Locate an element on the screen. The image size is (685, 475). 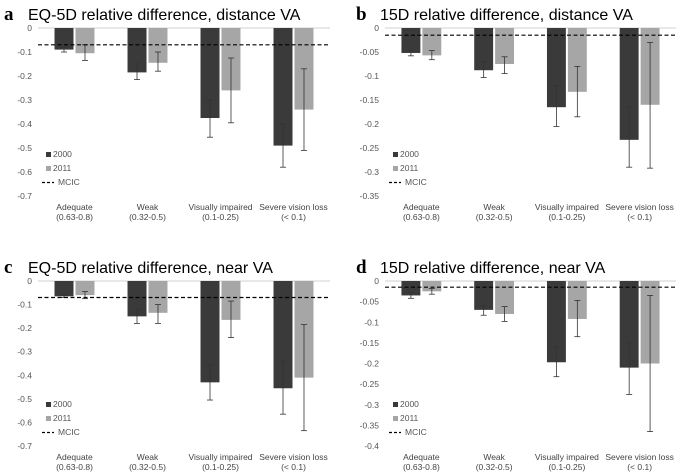
category-sublabel: (0.32-0.5) is located at coordinates (494, 217).